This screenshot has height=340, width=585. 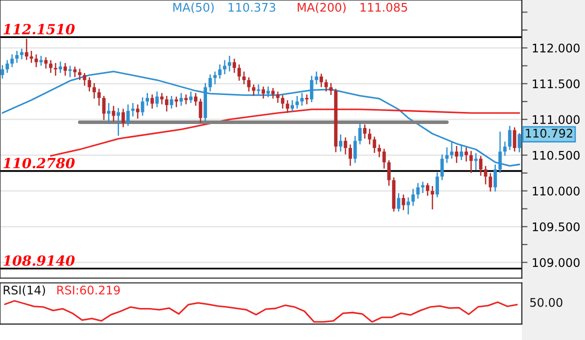 I want to click on annotation: 110.373, so click(x=252, y=7).